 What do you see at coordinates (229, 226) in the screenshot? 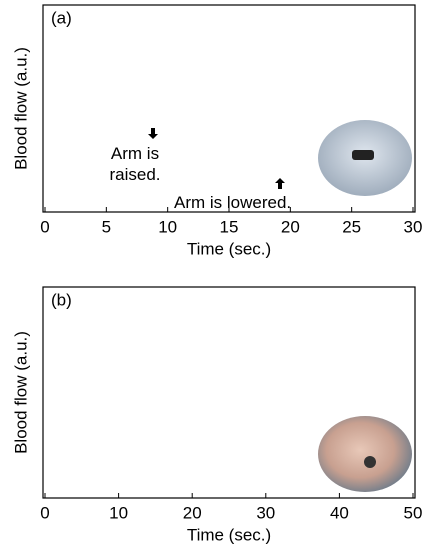
I see `x-tick-label: 15` at bounding box center [229, 226].